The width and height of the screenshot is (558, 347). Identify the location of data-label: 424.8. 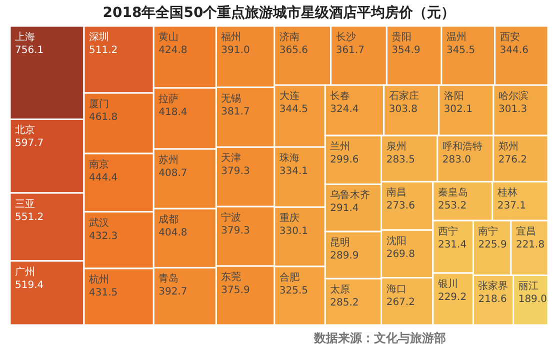
(173, 50).